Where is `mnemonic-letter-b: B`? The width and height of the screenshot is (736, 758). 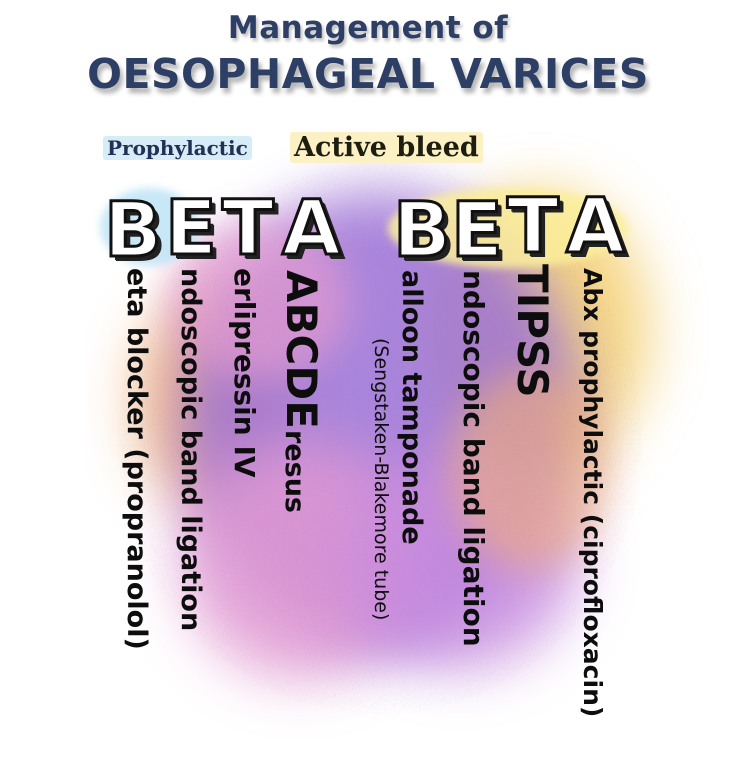 mnemonic-letter-b: B is located at coordinates (133, 229).